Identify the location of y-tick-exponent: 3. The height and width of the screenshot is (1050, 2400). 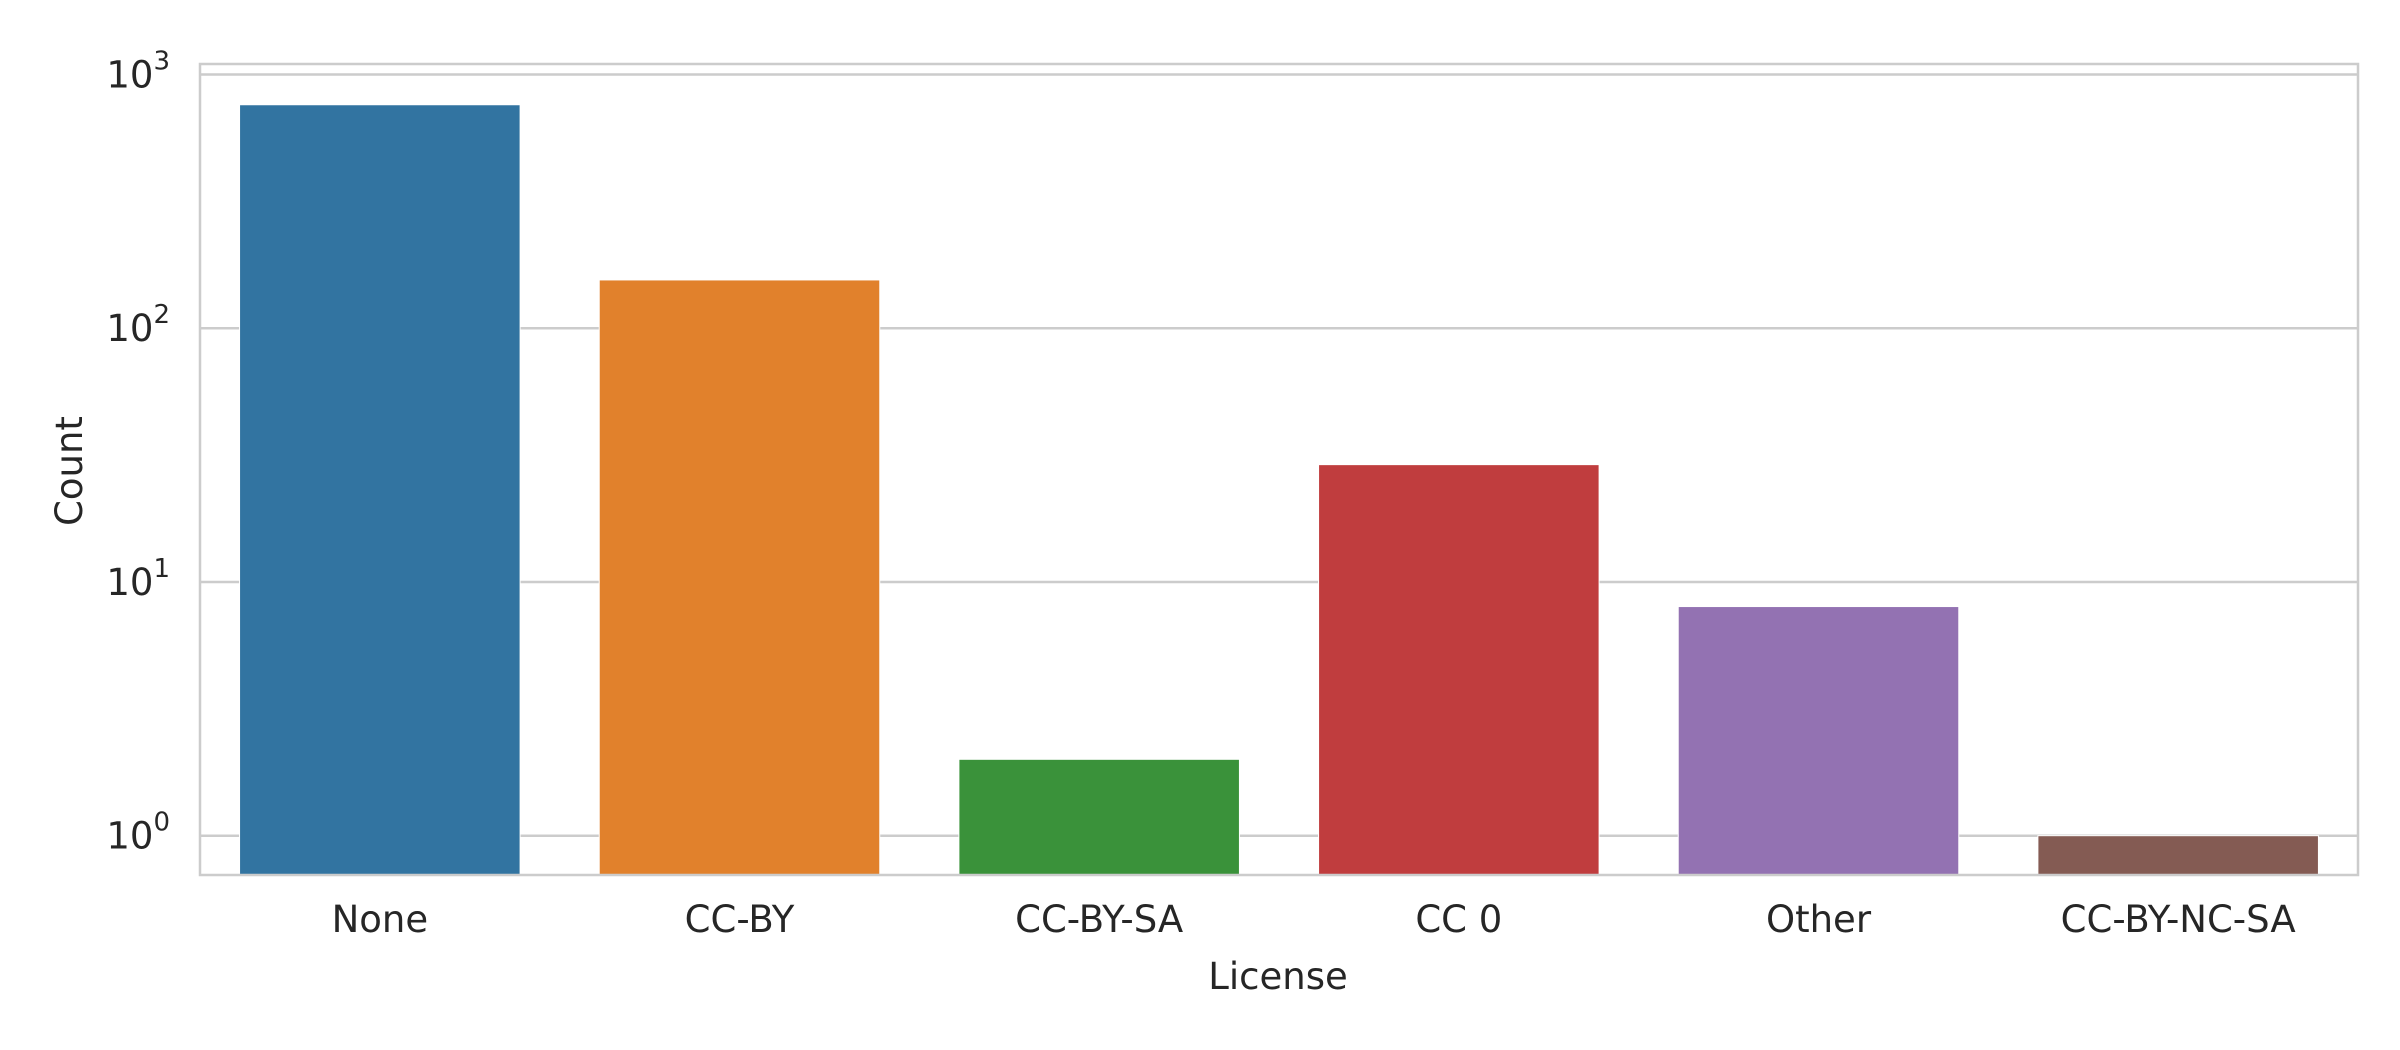
(161, 62).